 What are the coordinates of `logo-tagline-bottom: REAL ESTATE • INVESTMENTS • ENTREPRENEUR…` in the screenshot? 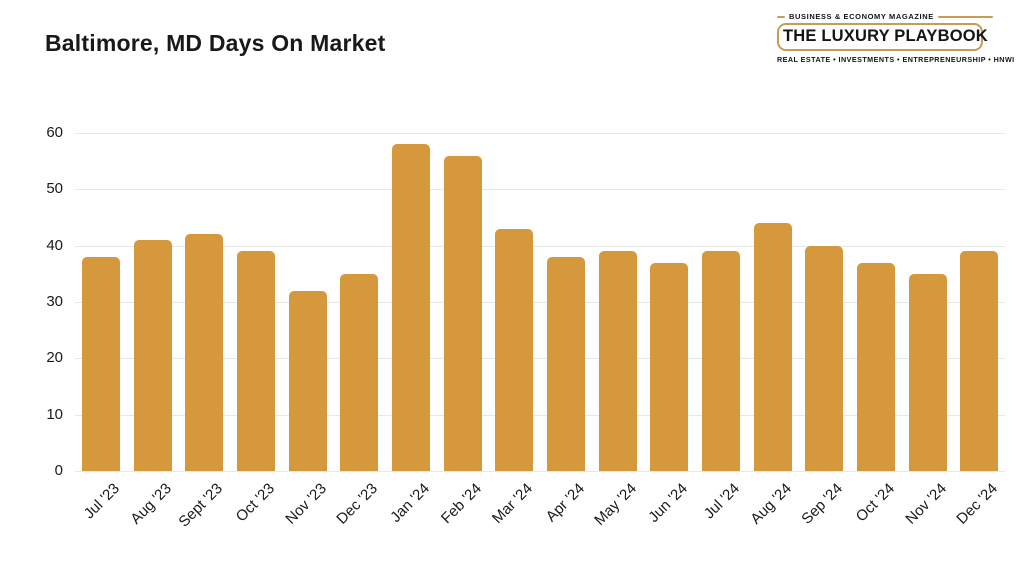 It's located at (896, 59).